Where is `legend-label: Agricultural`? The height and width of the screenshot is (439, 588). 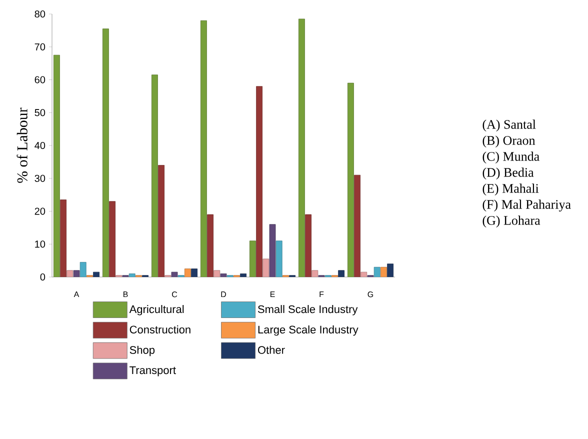
legend-label: Agricultural is located at coordinates (156, 310).